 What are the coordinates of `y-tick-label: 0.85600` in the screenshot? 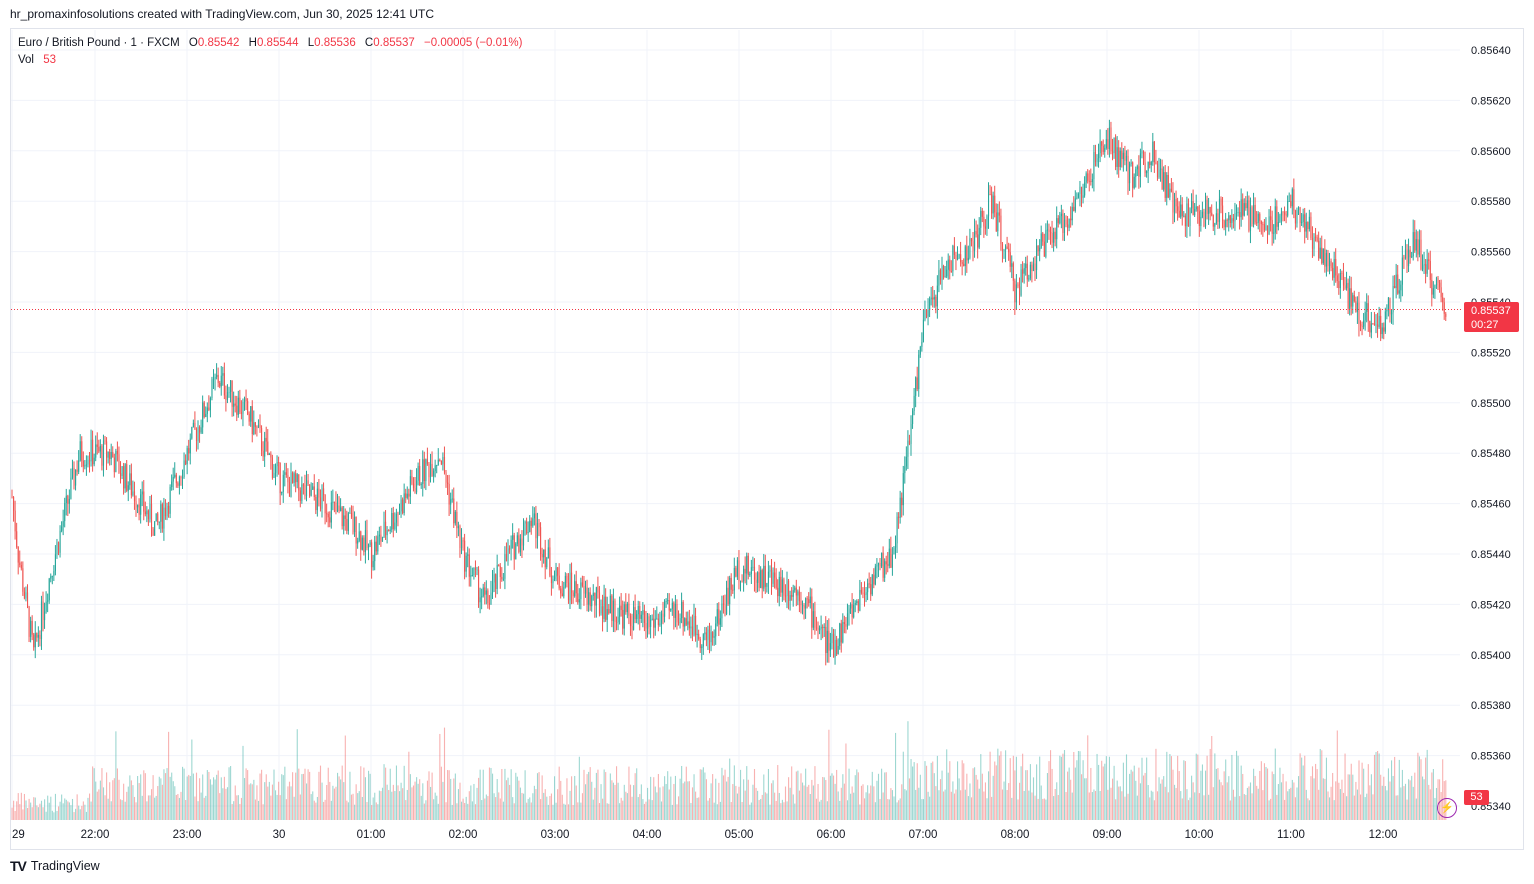 It's located at (1491, 152).